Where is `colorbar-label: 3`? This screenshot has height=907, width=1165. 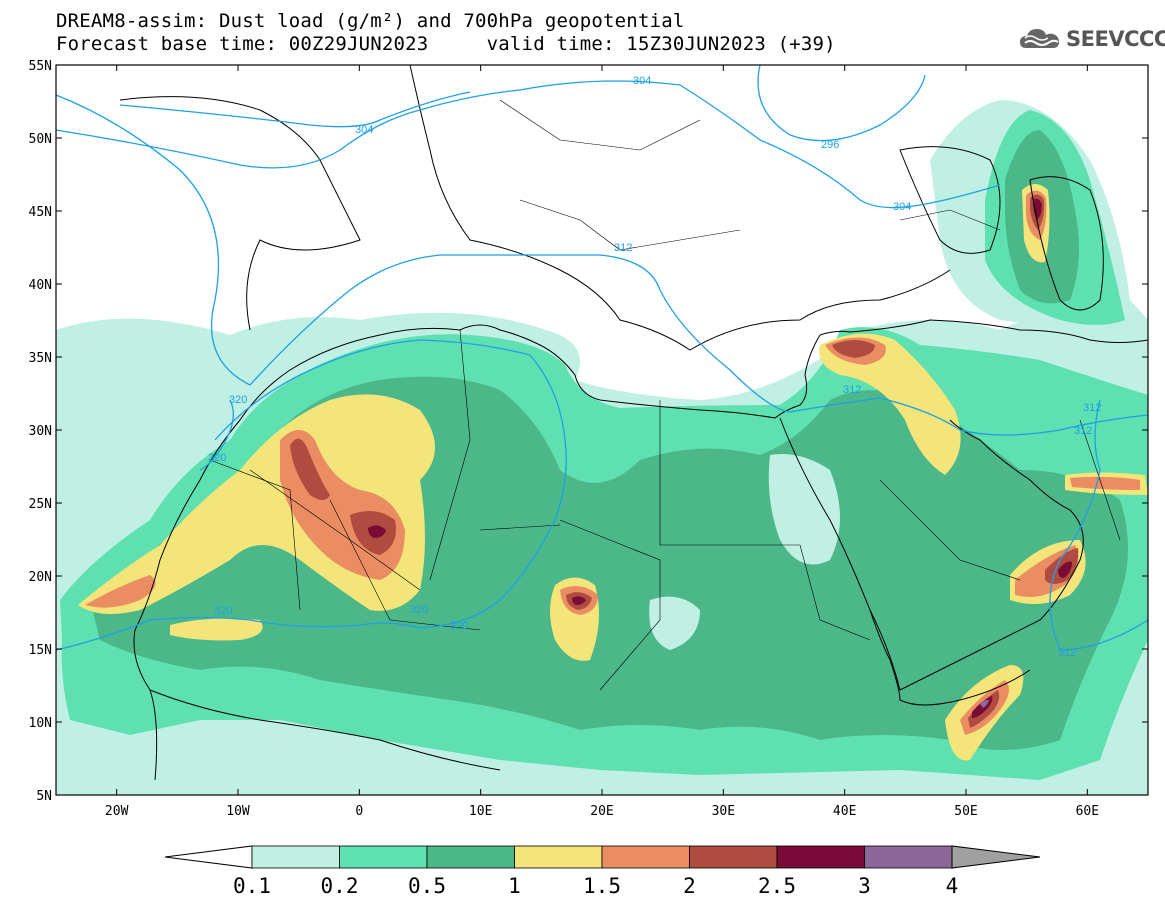 colorbar-label: 3 is located at coordinates (864, 886).